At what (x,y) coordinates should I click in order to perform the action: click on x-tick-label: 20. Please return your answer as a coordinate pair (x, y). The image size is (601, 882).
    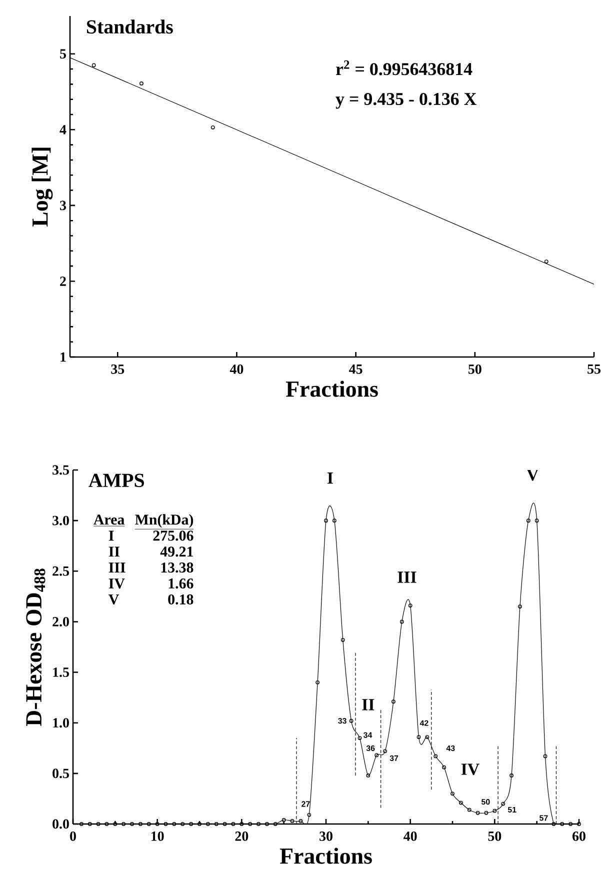
    Looking at the image, I should click on (241, 836).